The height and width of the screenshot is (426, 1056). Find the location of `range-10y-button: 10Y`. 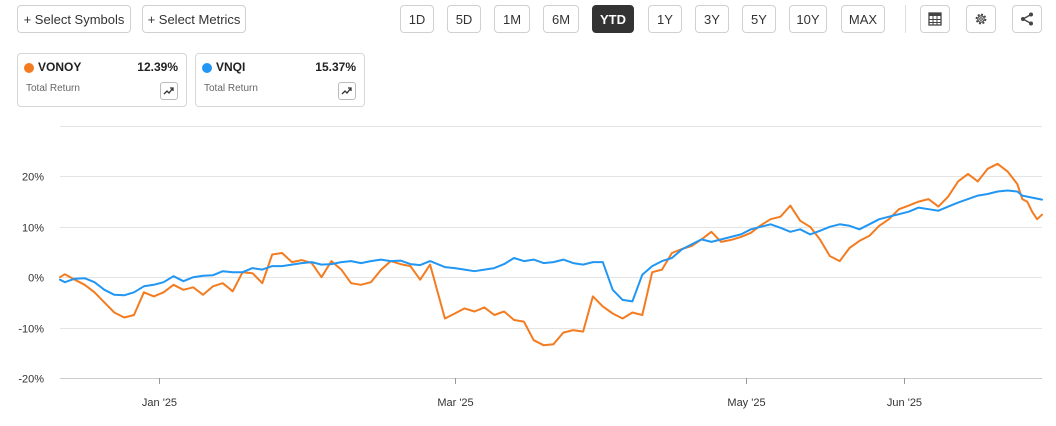

range-10y-button: 10Y is located at coordinates (808, 19).